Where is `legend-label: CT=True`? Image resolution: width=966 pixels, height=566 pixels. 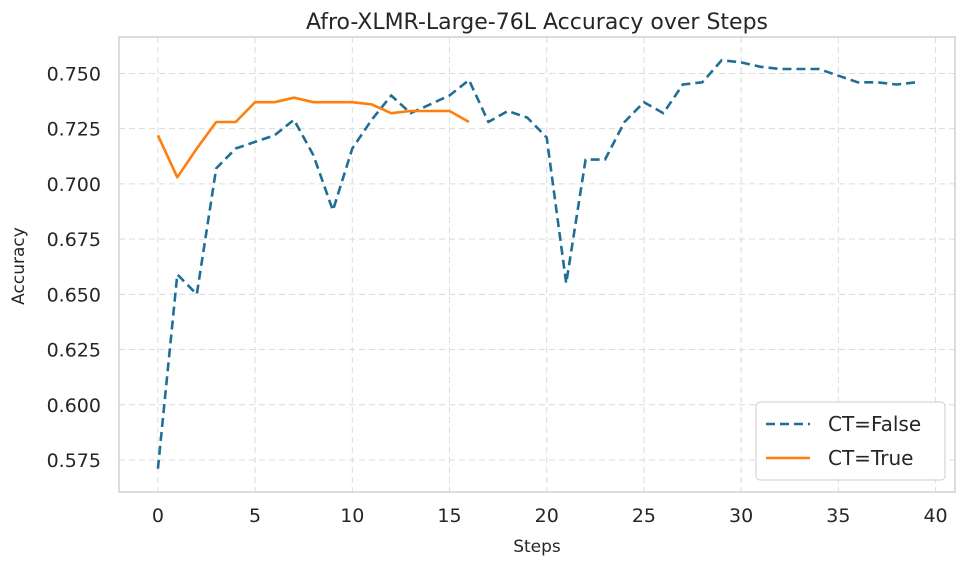 legend-label: CT=True is located at coordinates (870, 458).